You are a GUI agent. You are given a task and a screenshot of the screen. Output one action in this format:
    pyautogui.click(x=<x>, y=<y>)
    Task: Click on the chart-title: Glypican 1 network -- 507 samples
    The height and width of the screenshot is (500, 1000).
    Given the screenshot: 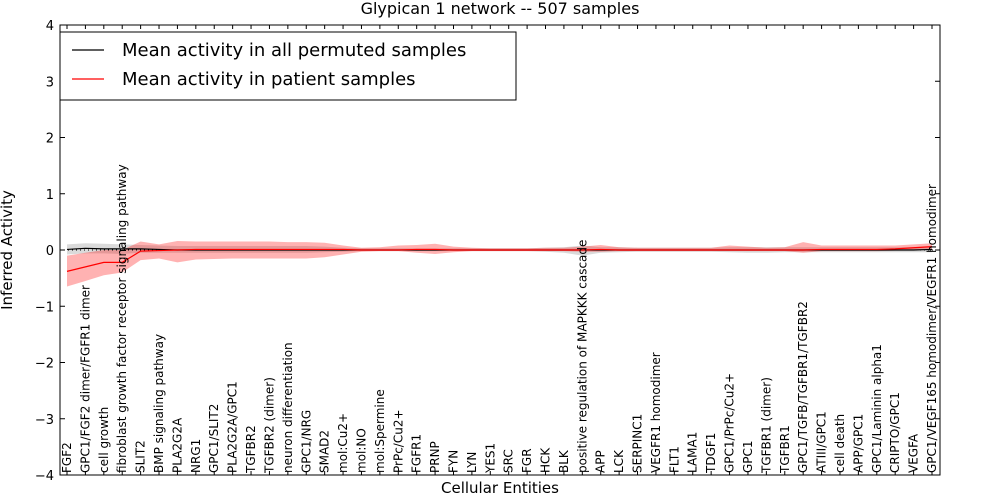 What is the action you would take?
    pyautogui.click(x=500, y=9)
    